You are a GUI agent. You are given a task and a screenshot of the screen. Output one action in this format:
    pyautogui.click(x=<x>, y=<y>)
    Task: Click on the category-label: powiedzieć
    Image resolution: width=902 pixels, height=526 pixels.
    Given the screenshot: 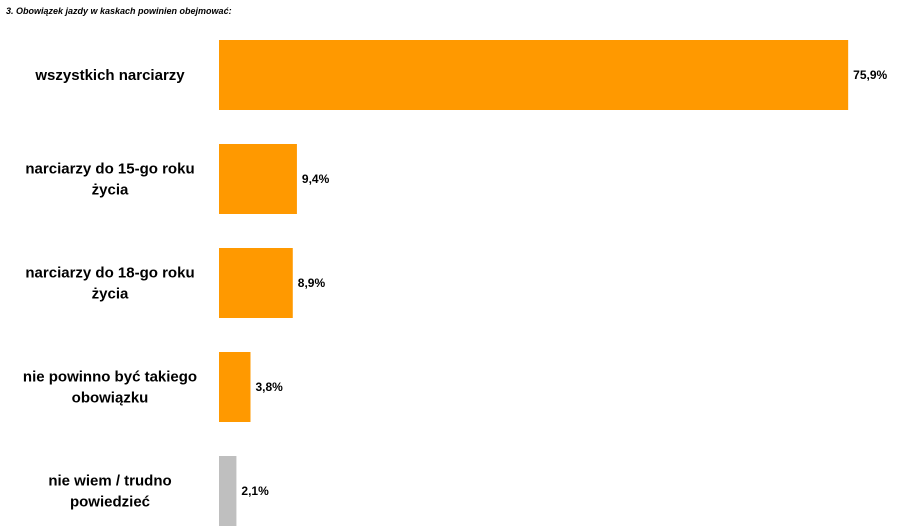 What is the action you would take?
    pyautogui.click(x=110, y=502)
    